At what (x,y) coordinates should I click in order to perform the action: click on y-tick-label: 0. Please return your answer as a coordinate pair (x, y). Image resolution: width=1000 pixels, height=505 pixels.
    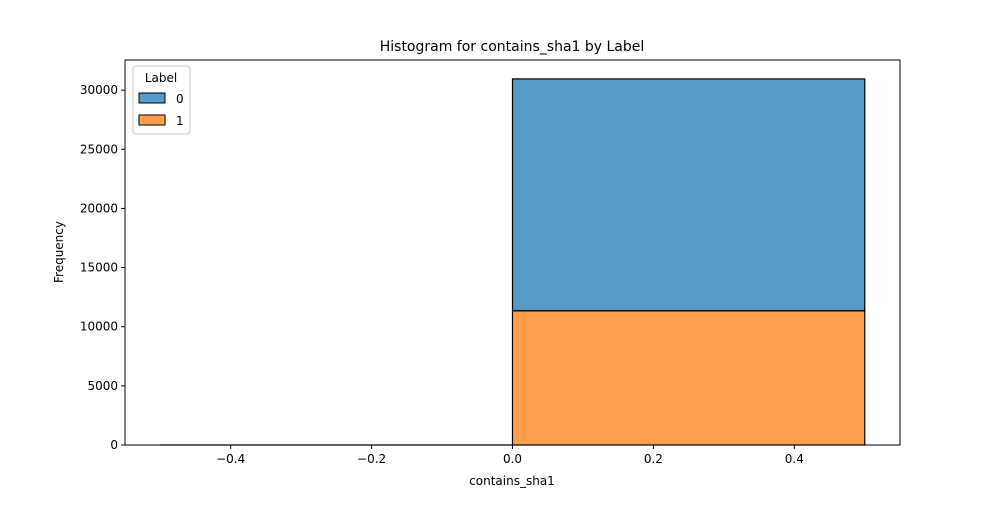
    Looking at the image, I should click on (114, 445).